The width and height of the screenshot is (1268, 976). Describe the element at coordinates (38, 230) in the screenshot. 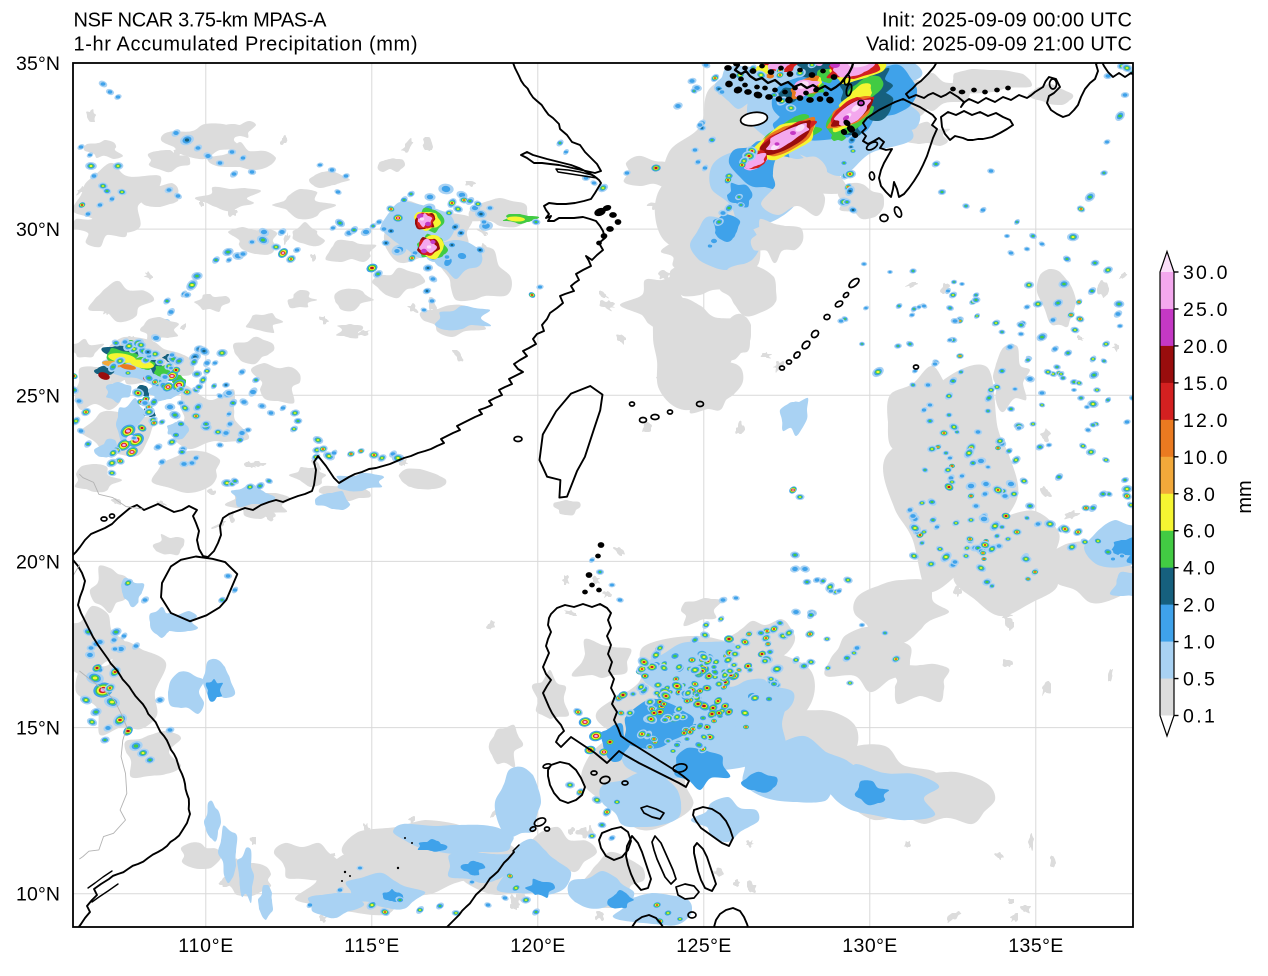

I see `svg-text: 30°N` at that location.